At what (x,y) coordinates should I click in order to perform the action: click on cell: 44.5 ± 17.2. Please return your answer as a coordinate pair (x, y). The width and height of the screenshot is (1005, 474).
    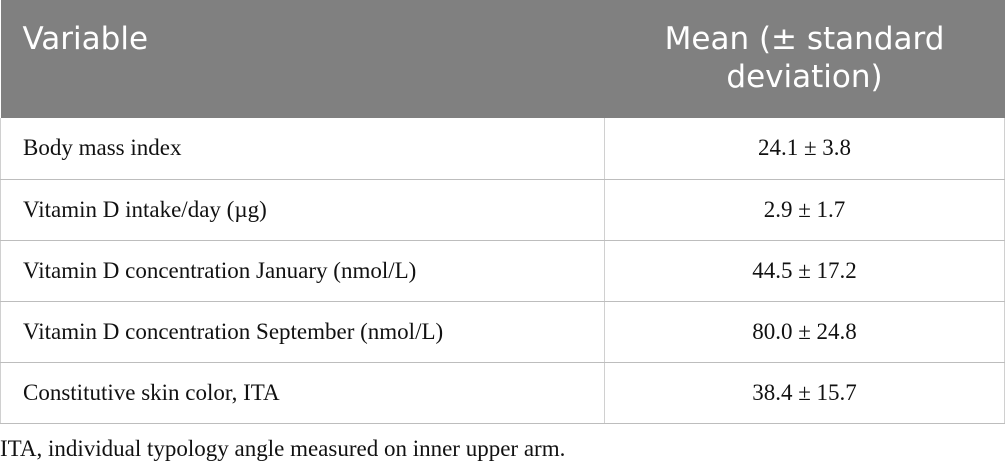
    Looking at the image, I should click on (804, 271).